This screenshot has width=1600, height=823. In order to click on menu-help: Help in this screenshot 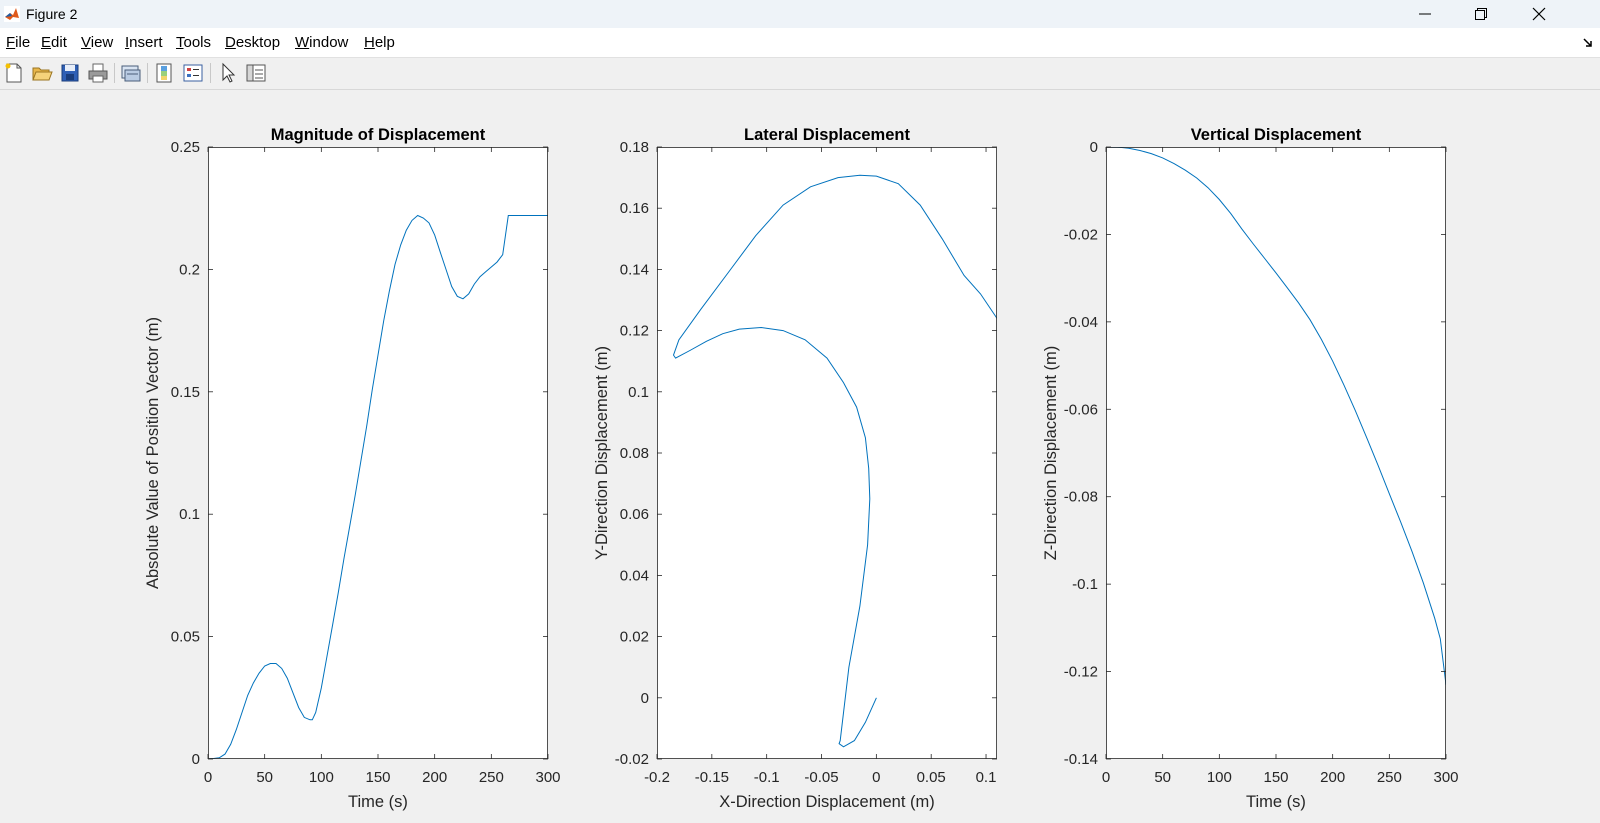, I will do `click(379, 42)`.